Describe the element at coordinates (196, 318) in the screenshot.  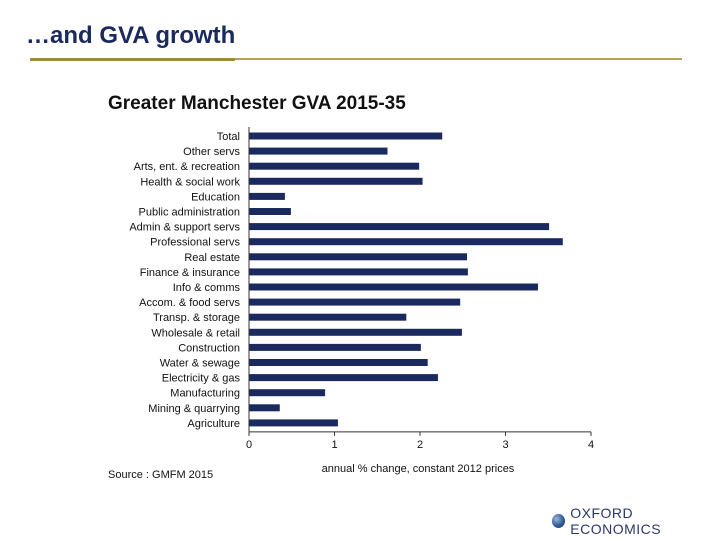
I see `category-label: Transp. & storage` at that location.